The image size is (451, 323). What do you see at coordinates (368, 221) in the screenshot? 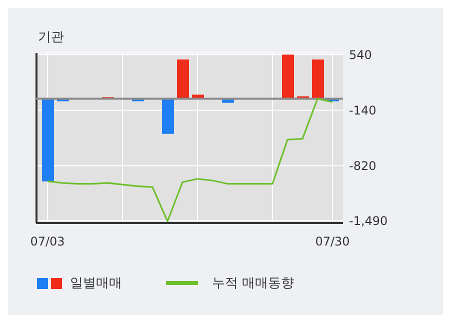
I see `y-tick-label: -1,490` at bounding box center [368, 221].